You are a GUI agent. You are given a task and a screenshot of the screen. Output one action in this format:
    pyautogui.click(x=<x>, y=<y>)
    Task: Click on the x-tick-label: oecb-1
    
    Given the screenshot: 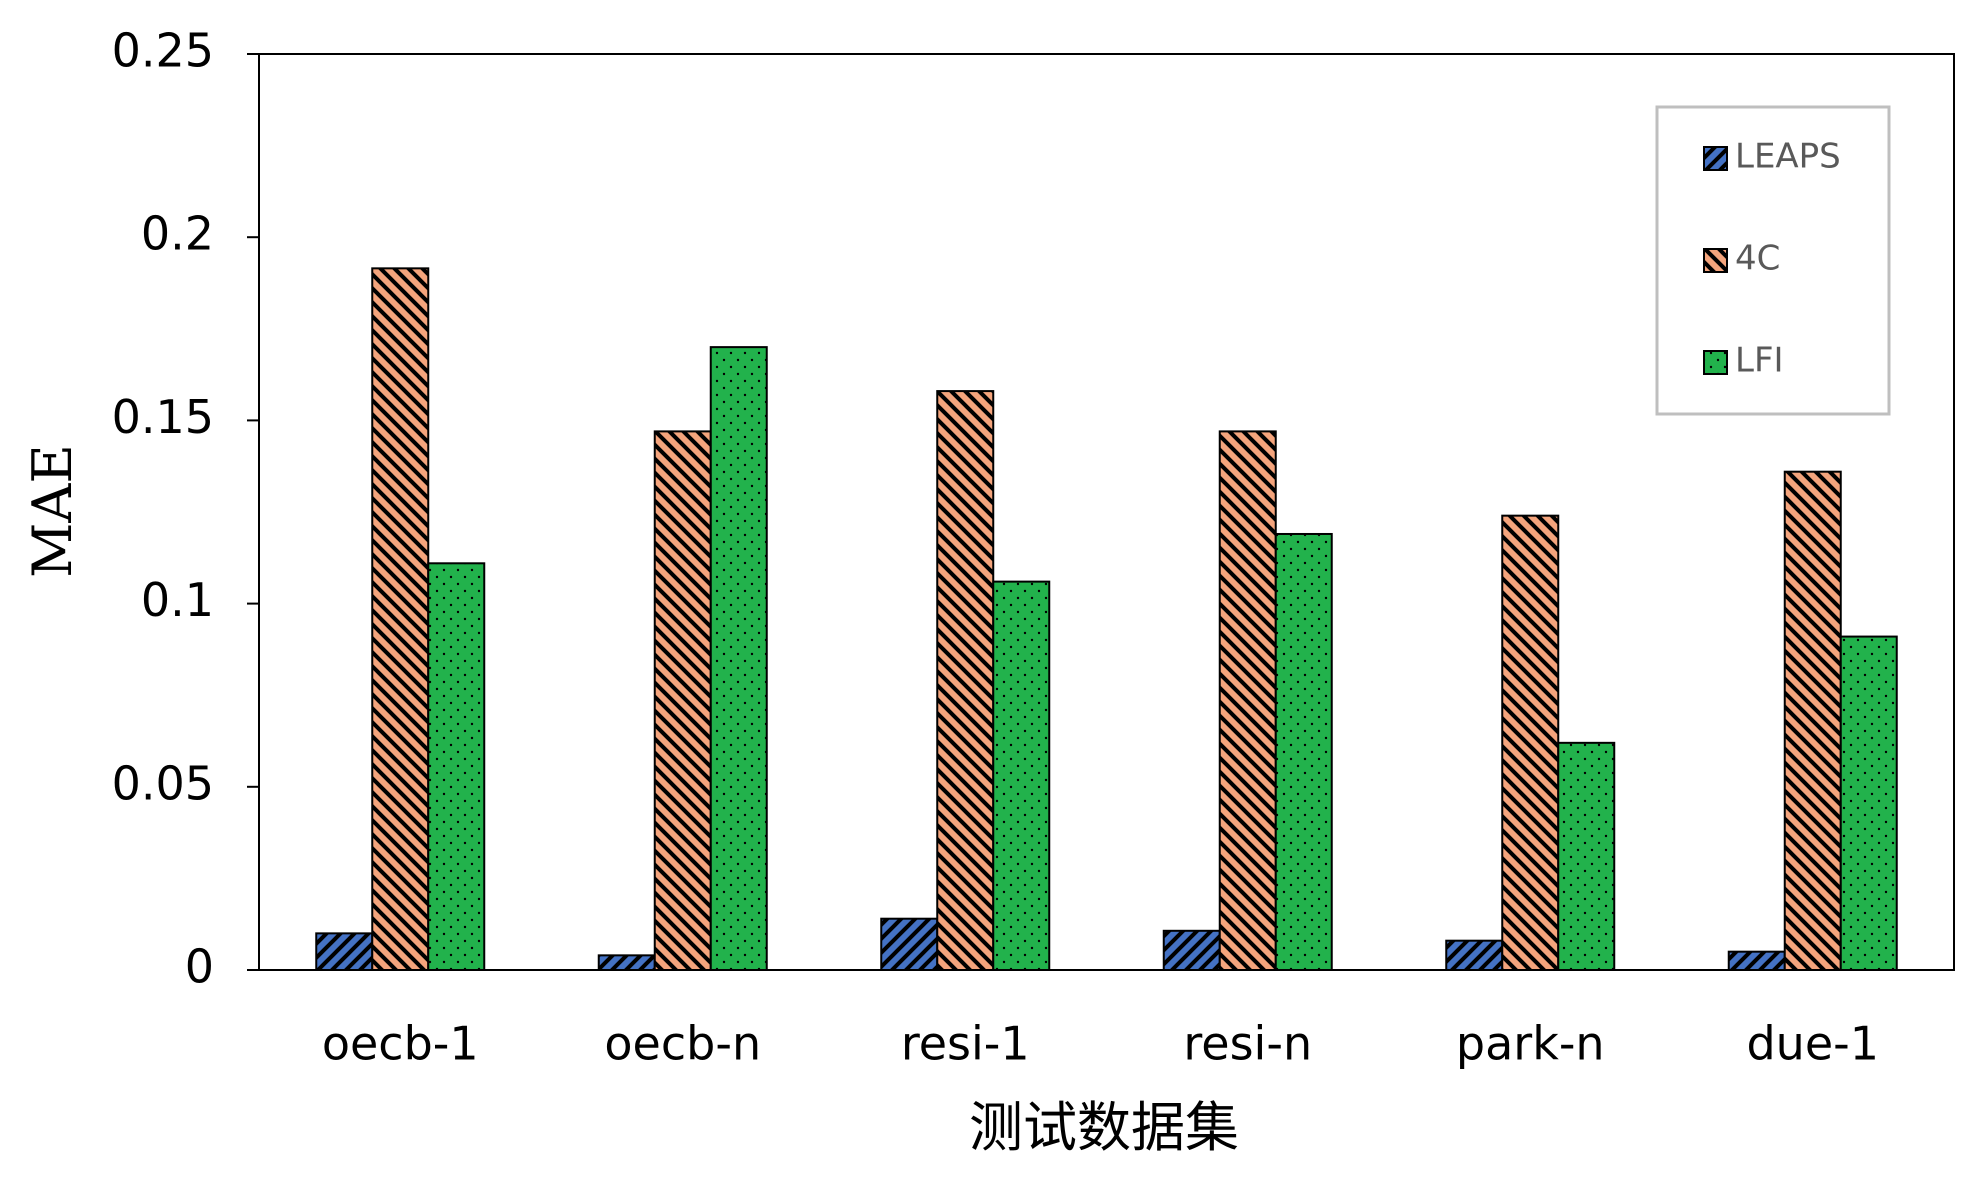 What is the action you would take?
    pyautogui.click(x=400, y=1044)
    